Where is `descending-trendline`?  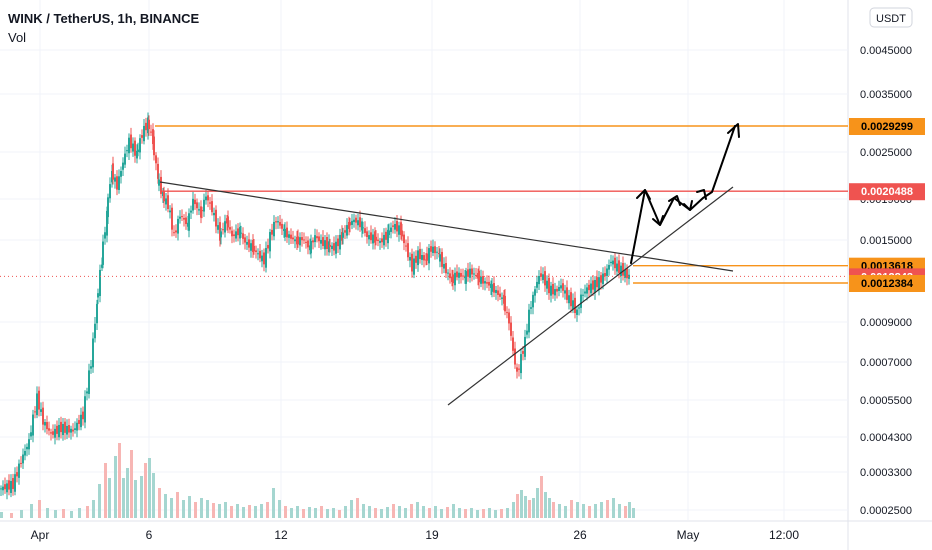
descending-trendline is located at coordinates (446, 226).